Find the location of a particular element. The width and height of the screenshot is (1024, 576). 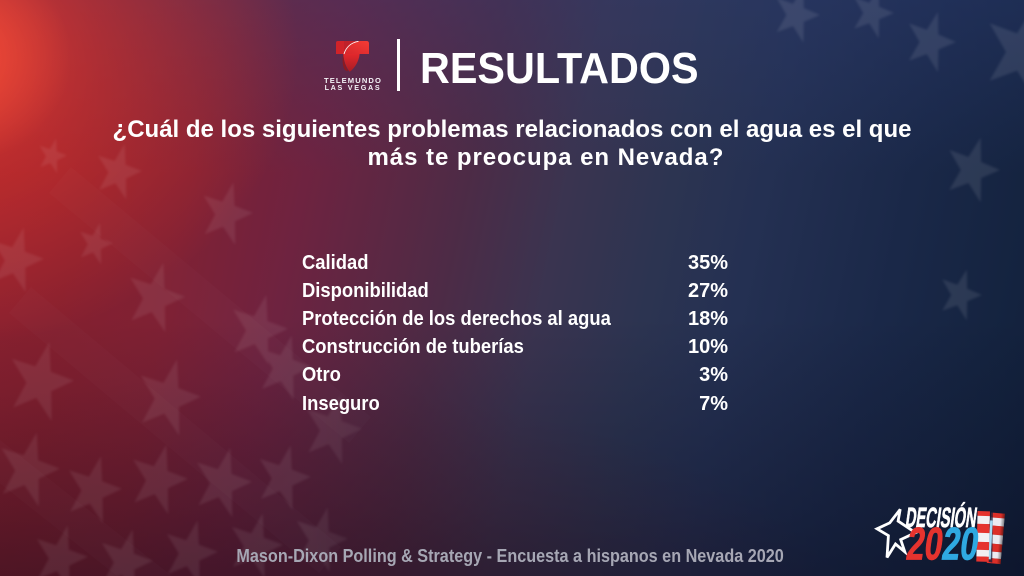

svg-text: DECISIÓN is located at coordinates (941, 517).